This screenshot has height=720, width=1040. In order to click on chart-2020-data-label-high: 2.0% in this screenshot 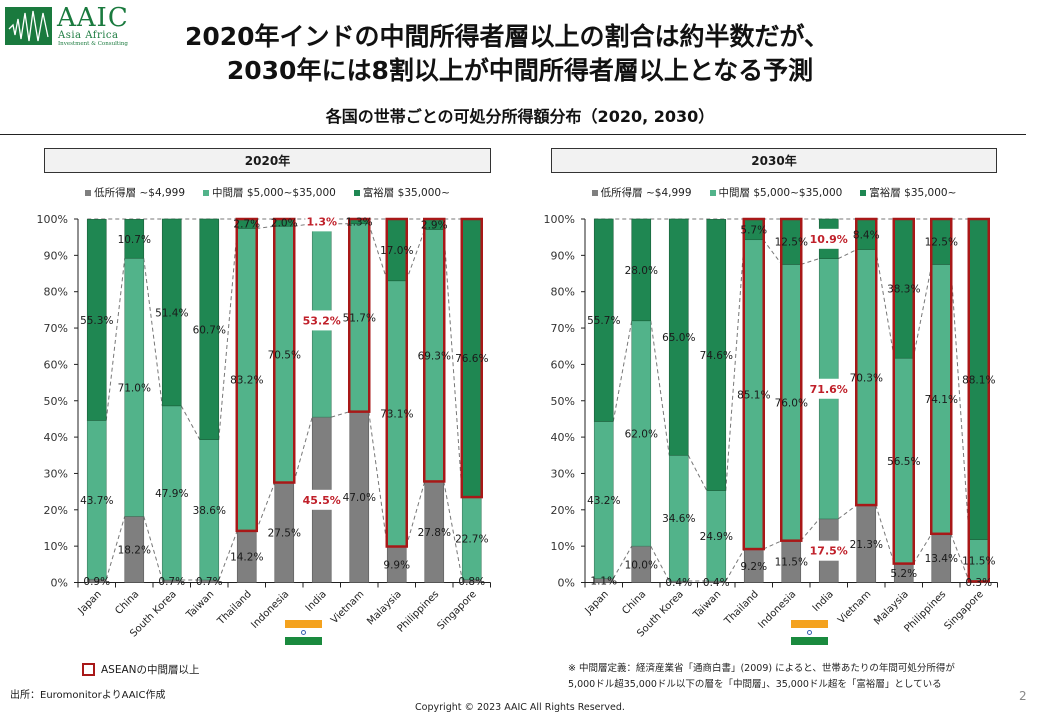, I will do `click(284, 224)`.